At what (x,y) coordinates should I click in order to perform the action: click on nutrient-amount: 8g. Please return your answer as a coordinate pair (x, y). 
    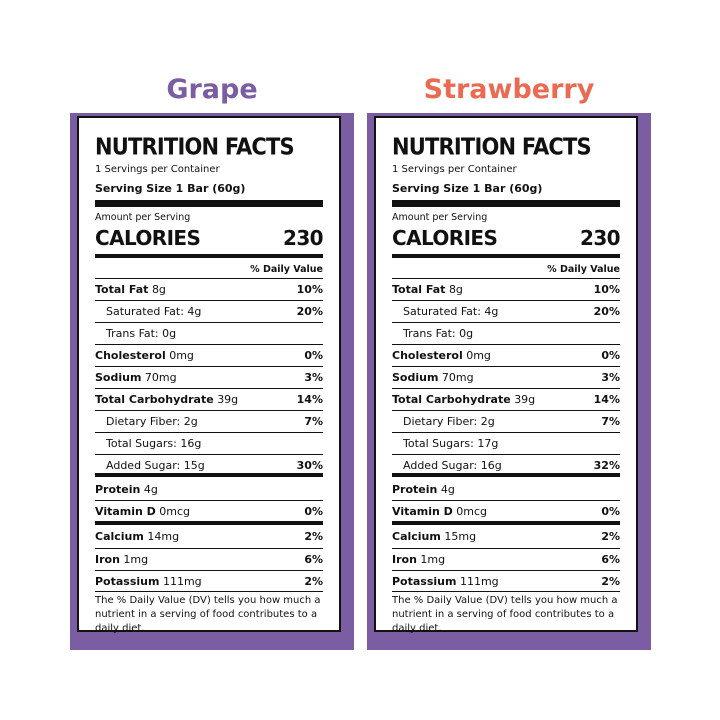
    Looking at the image, I should click on (158, 289).